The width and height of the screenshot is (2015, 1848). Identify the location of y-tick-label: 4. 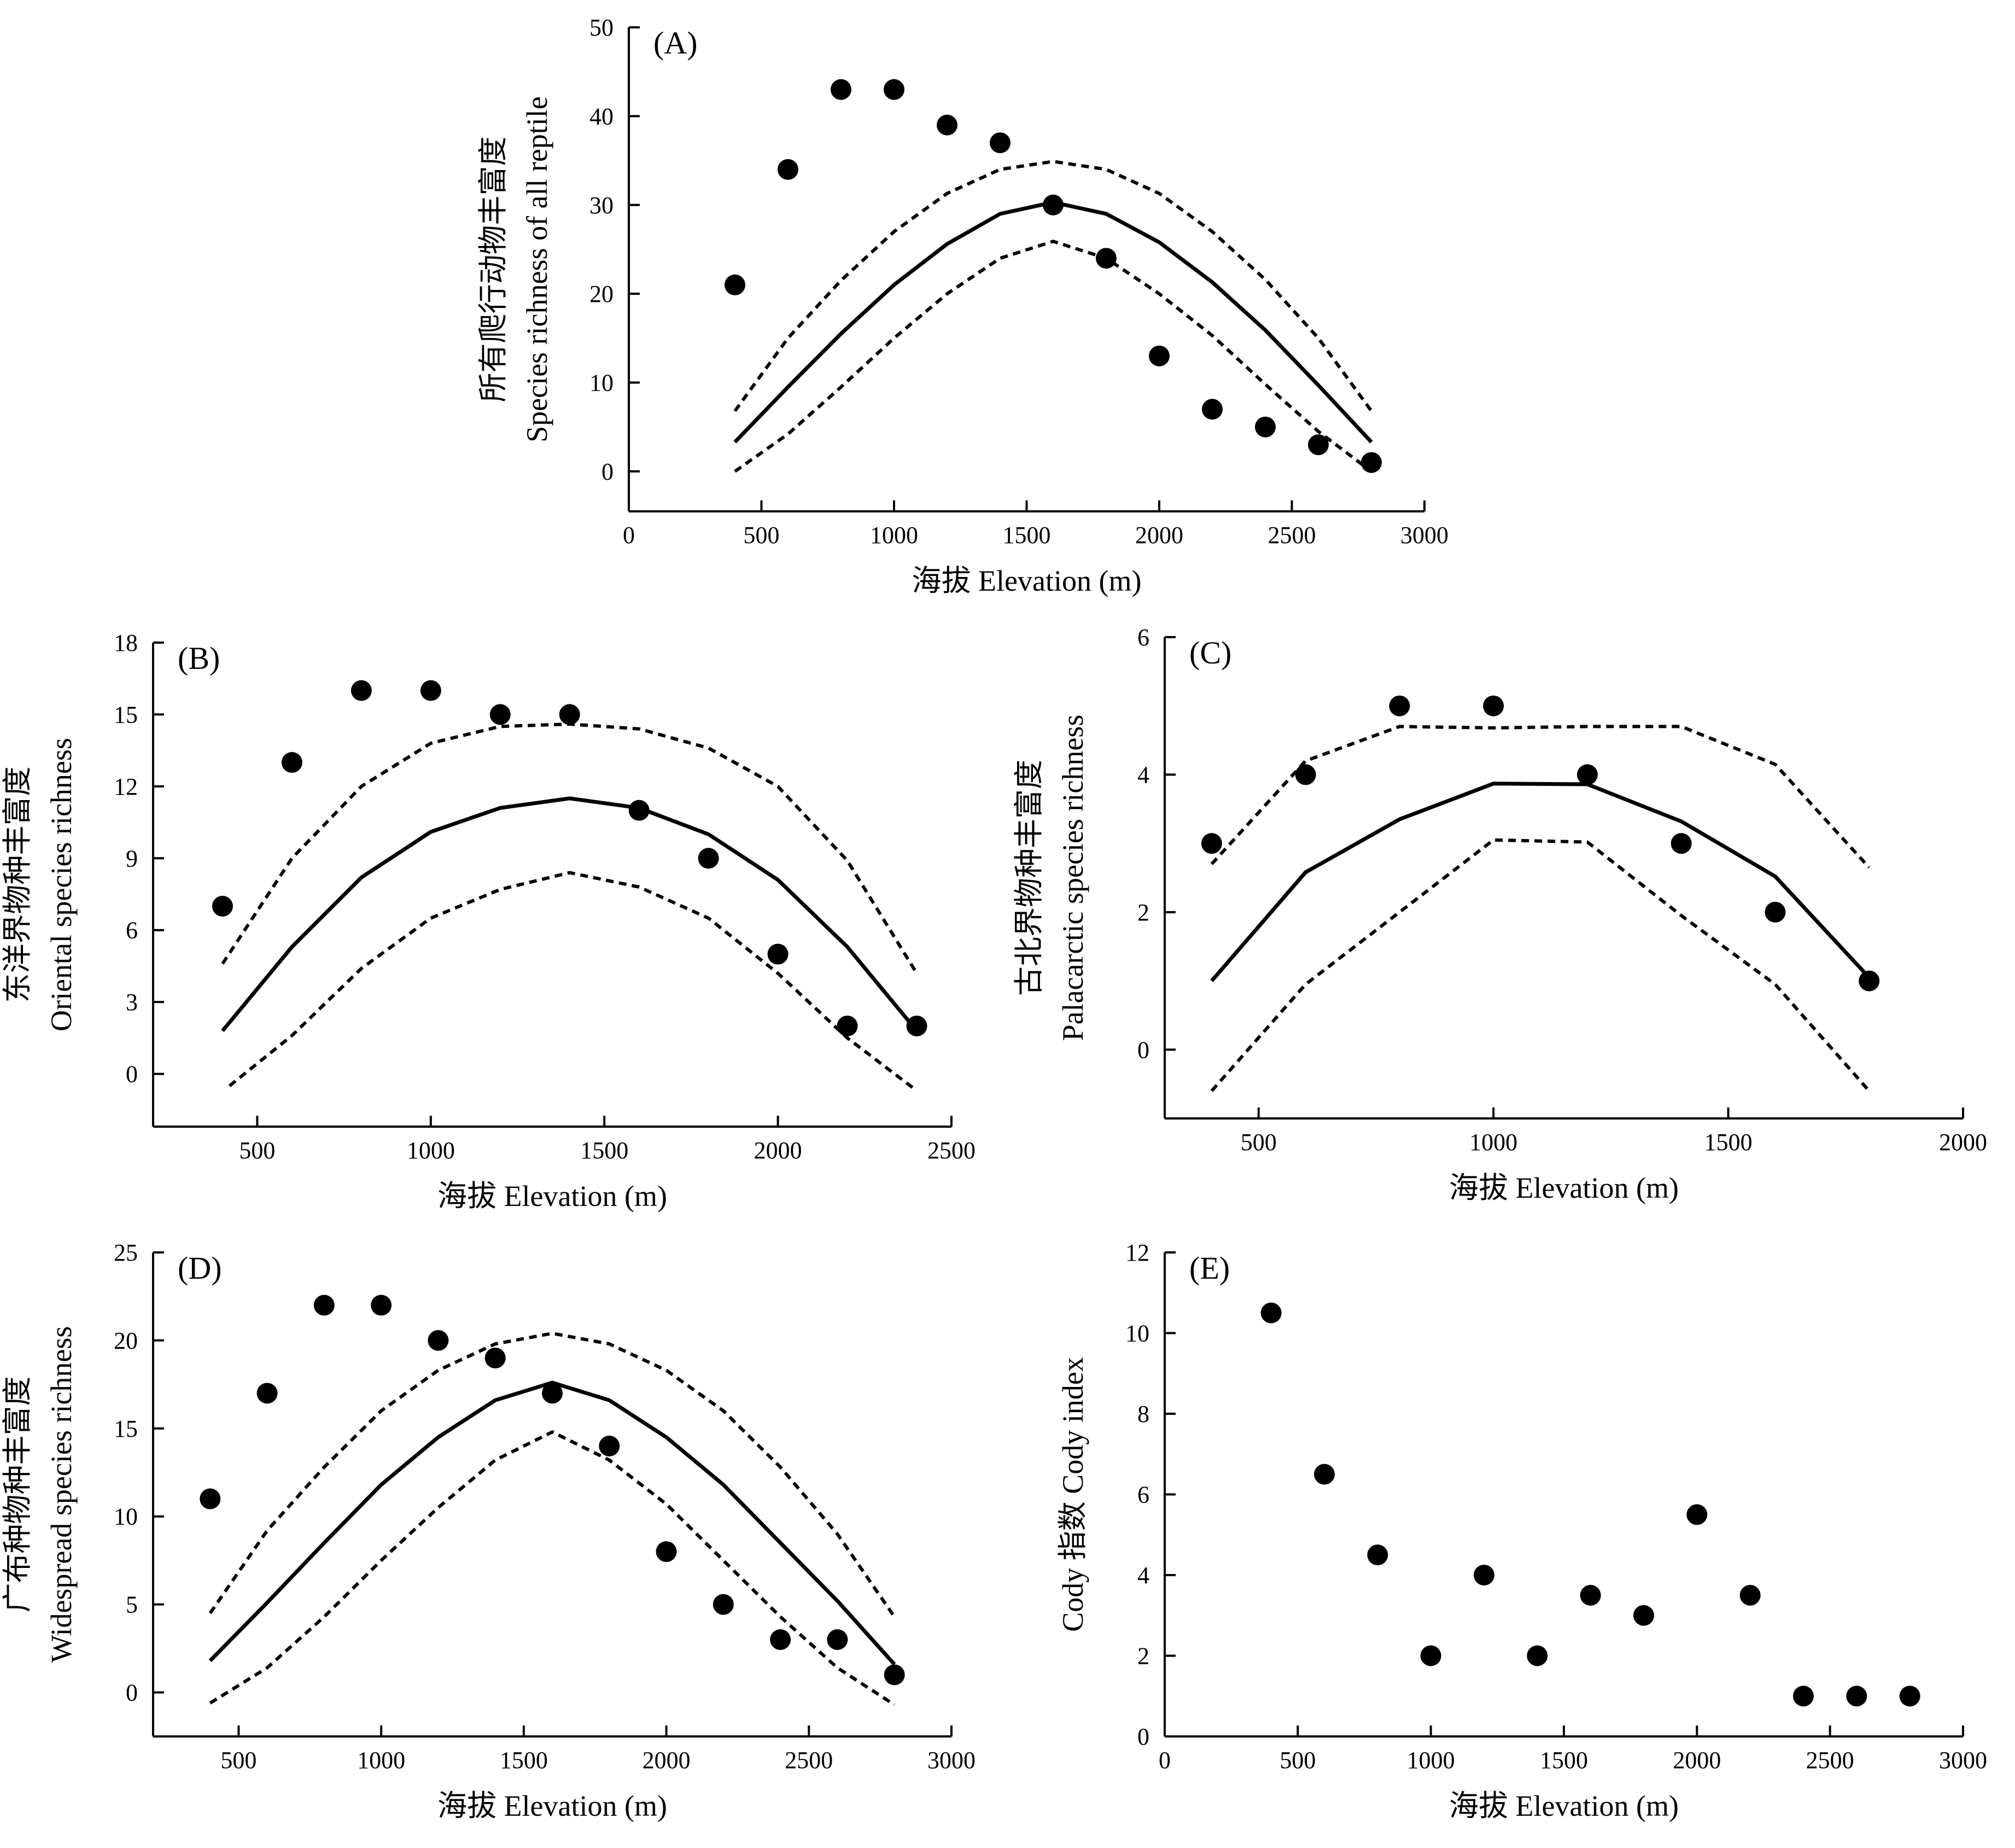
(1143, 774).